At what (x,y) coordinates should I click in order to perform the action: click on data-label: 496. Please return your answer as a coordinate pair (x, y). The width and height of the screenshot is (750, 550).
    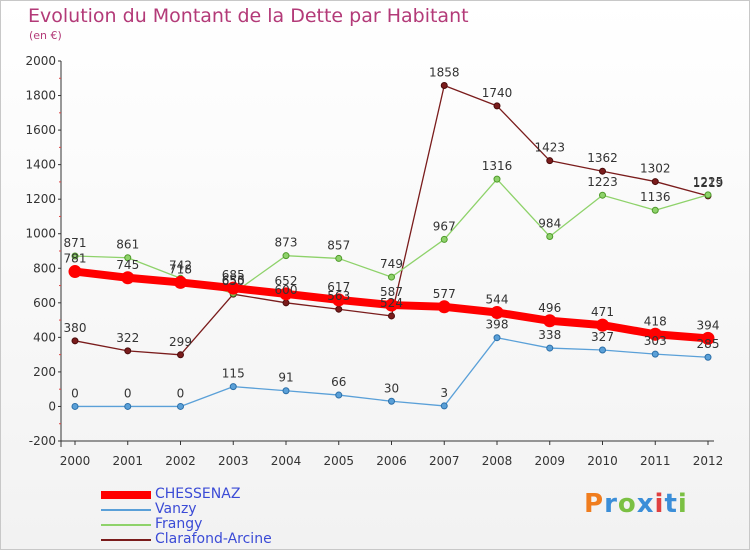
    Looking at the image, I should click on (549, 308).